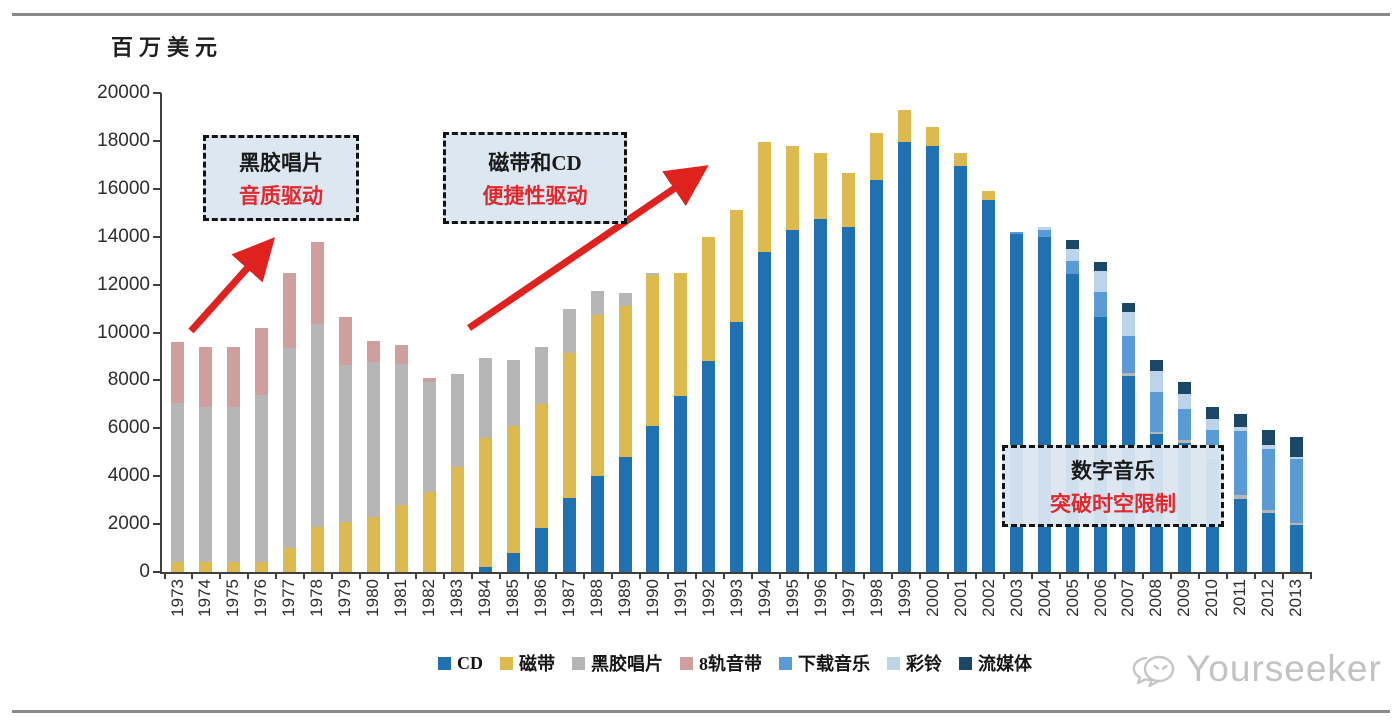 This screenshot has height=728, width=1399. Describe the element at coordinates (485, 598) in the screenshot. I see `x-tick-label: 1984` at that location.